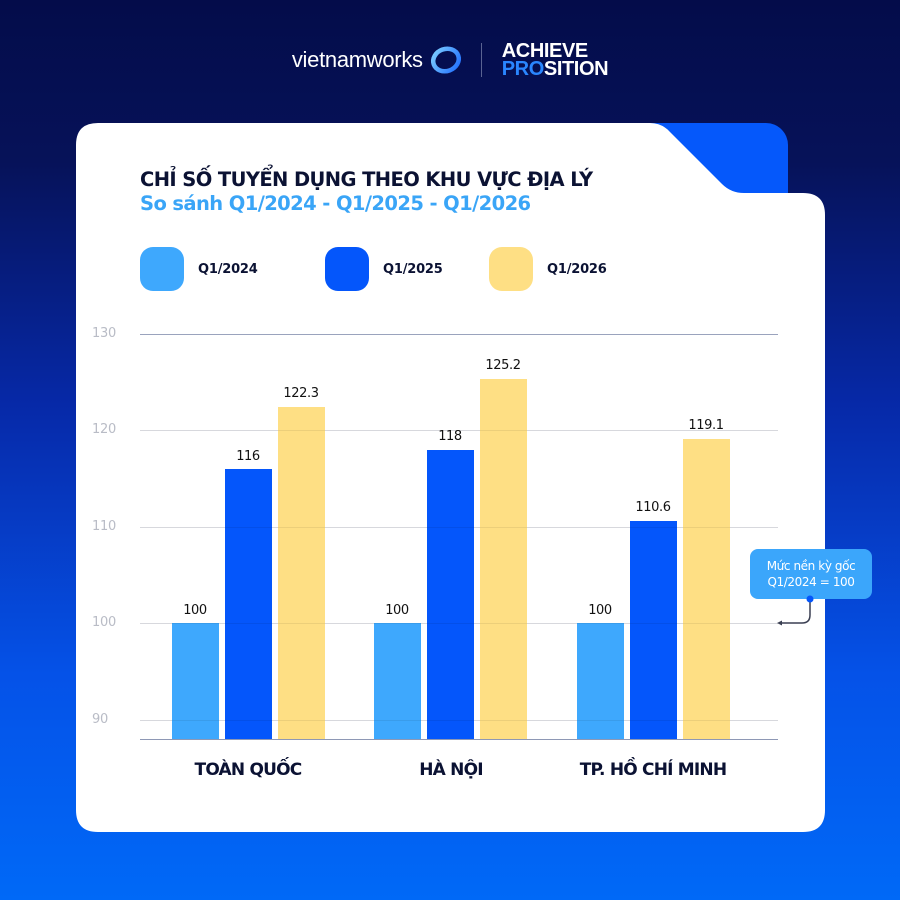  I want to click on category-label-hcm: TP. HỒ CHÍ MINH, so click(653, 770).